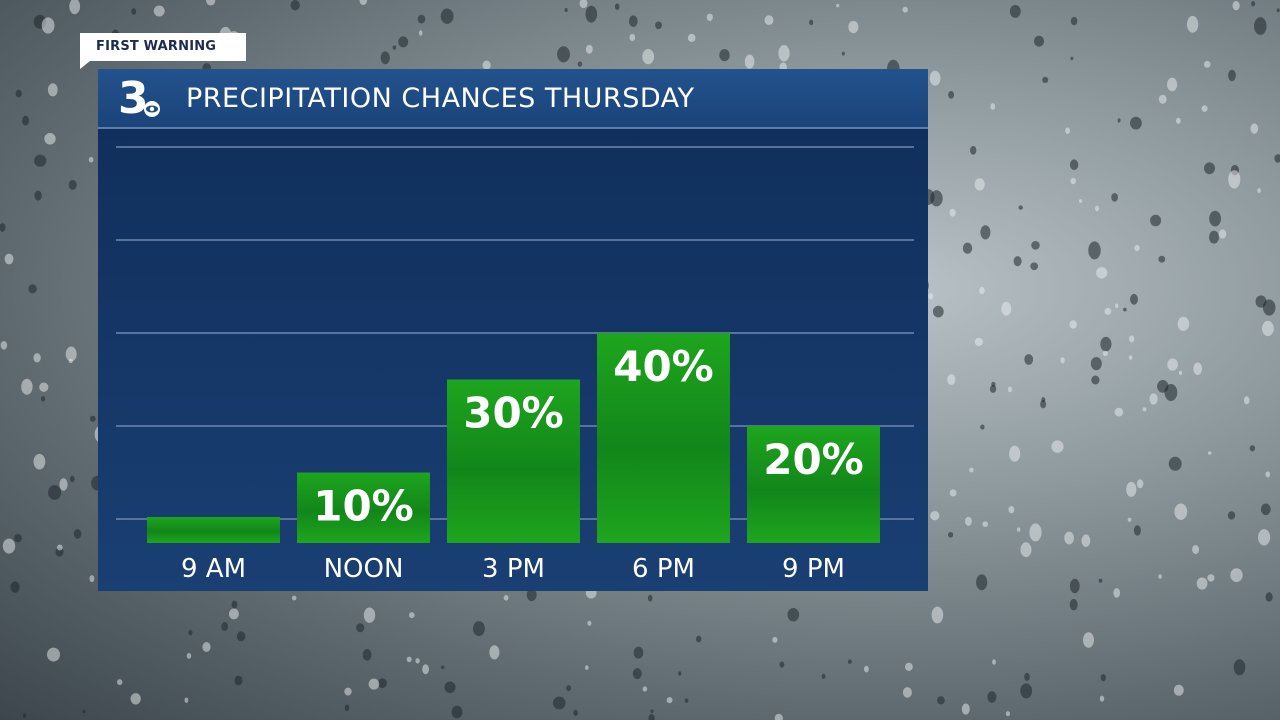 This screenshot has height=720, width=1280. Describe the element at coordinates (513, 413) in the screenshot. I see `data-label: 30%` at that location.